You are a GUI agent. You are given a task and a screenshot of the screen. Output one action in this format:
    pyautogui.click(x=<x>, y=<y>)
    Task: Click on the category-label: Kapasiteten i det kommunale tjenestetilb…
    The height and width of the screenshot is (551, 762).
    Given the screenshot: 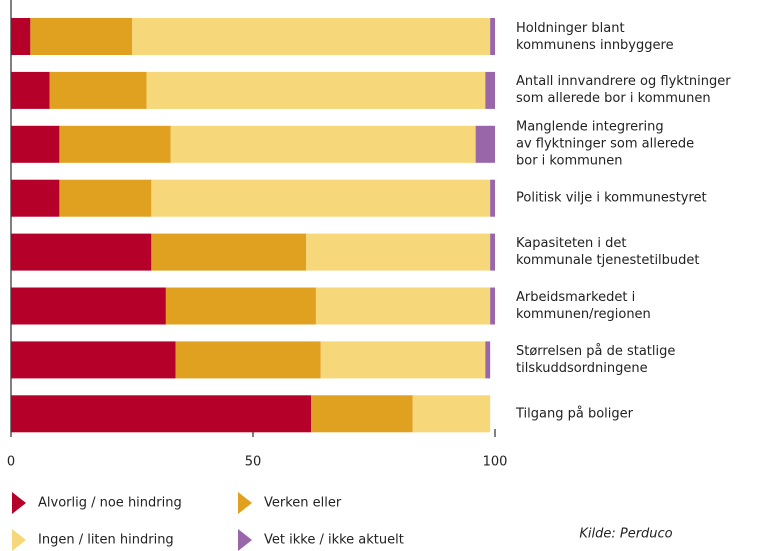 What is the action you would take?
    pyautogui.click(x=608, y=252)
    